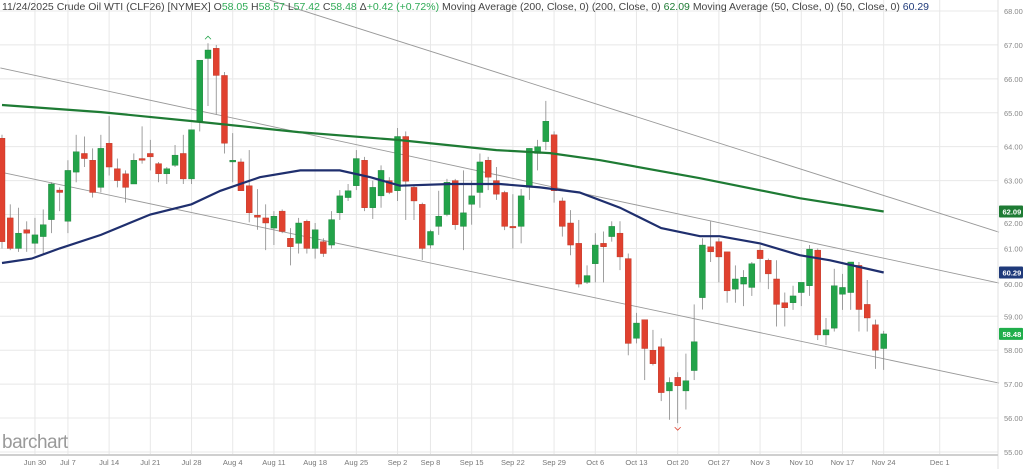 This screenshot has width=1024, height=469. I want to click on price-badge-label: 62.09, so click(1012, 211).